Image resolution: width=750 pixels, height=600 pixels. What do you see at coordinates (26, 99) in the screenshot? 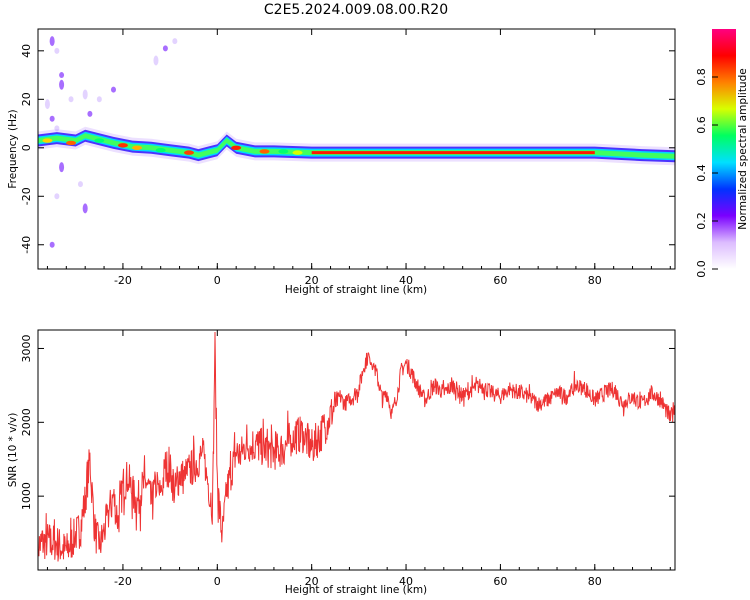
I see `spectrogram-y-tick-label: 20` at bounding box center [26, 99].